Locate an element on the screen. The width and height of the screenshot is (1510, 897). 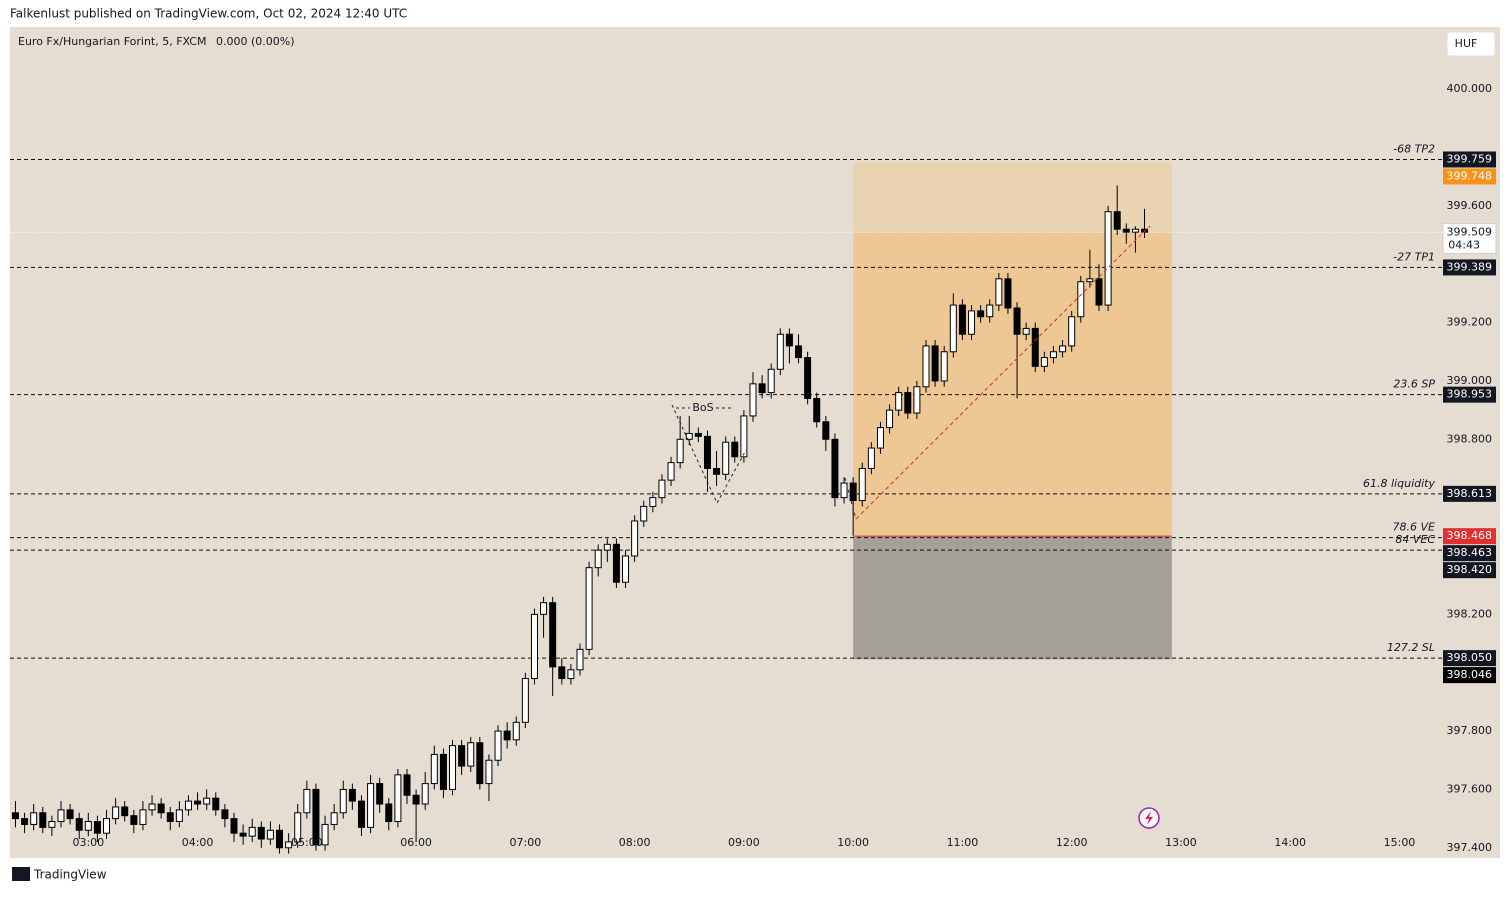
current-price-label: 399.509 is located at coordinates (1470, 231).